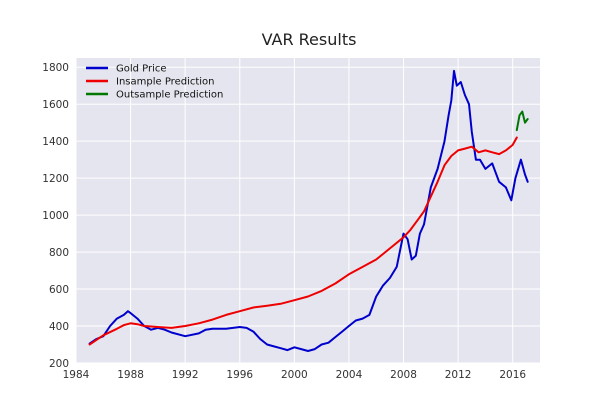 This screenshot has width=600, height=417. I want to click on legend-label: Insample Prediction, so click(165, 82).